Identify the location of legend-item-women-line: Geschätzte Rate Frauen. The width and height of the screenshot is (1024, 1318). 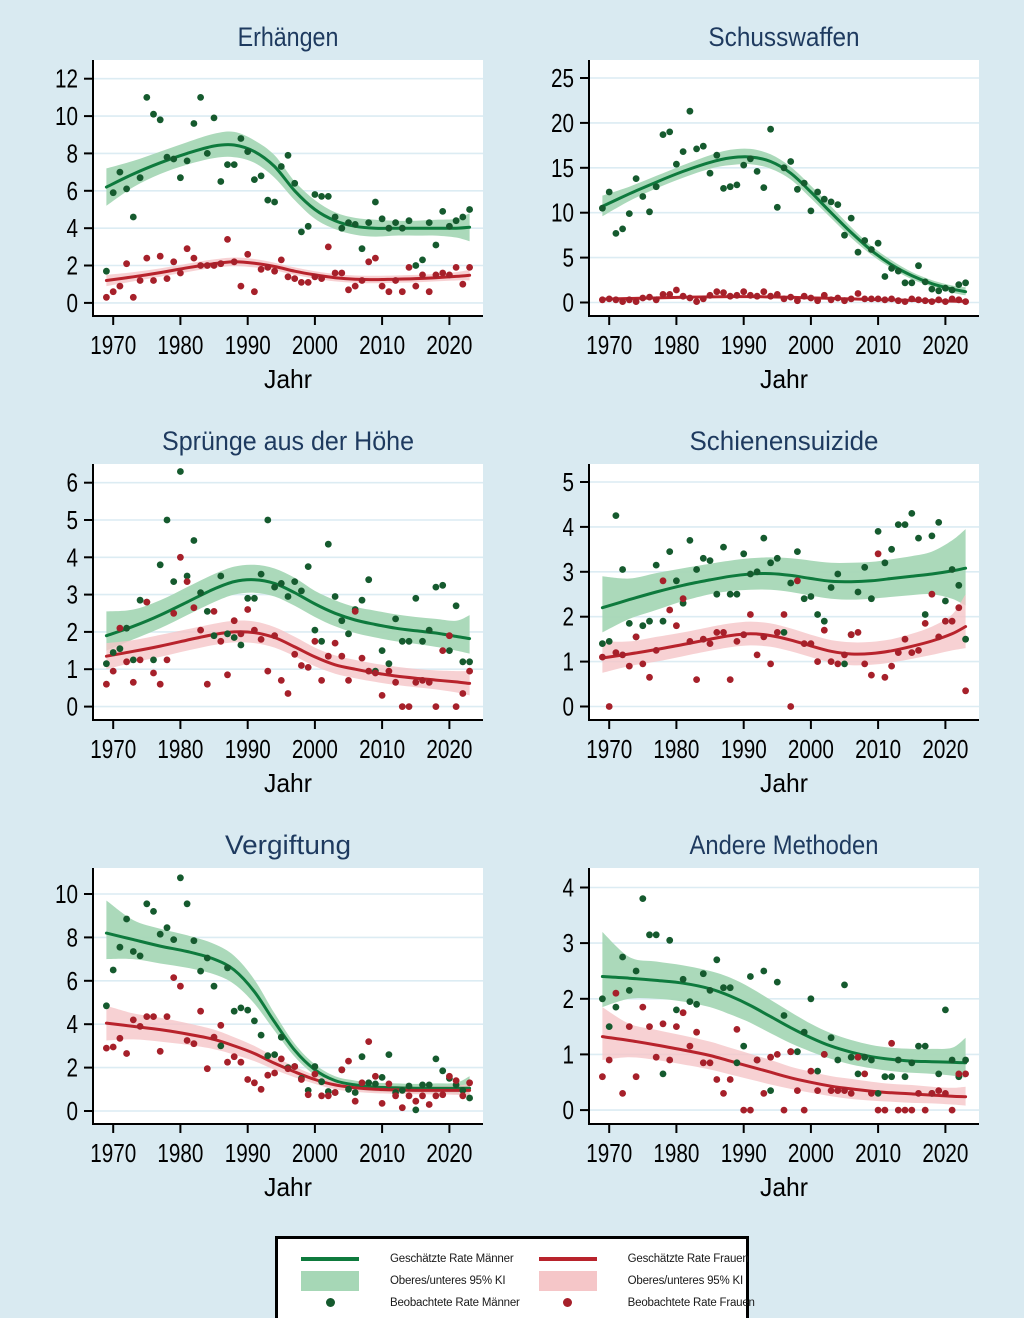
(637, 1258).